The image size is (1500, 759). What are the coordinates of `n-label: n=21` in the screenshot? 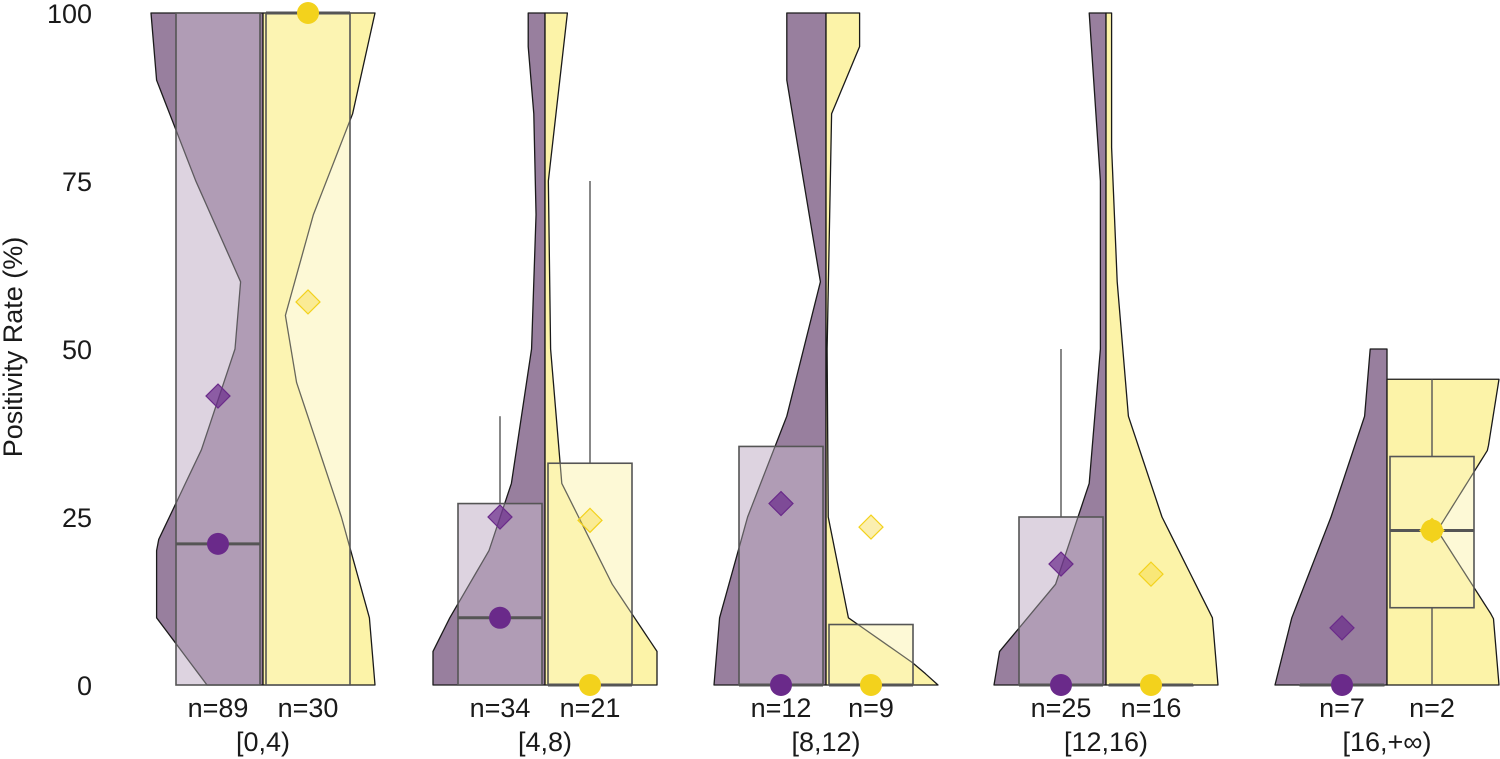 It's located at (590, 708).